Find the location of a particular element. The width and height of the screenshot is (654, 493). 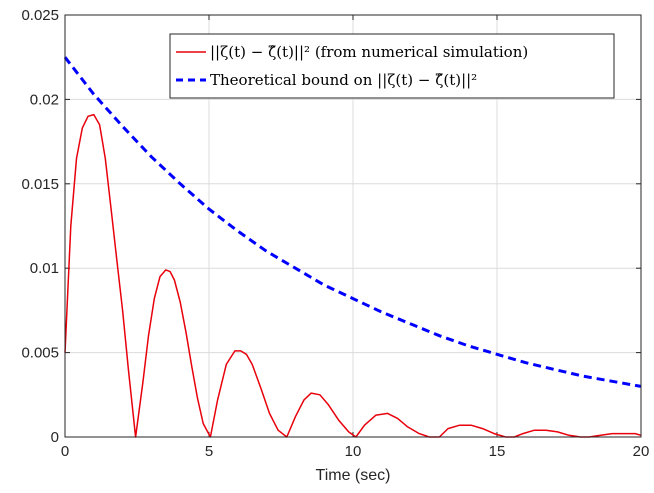

legend-box is located at coordinates (392, 66).